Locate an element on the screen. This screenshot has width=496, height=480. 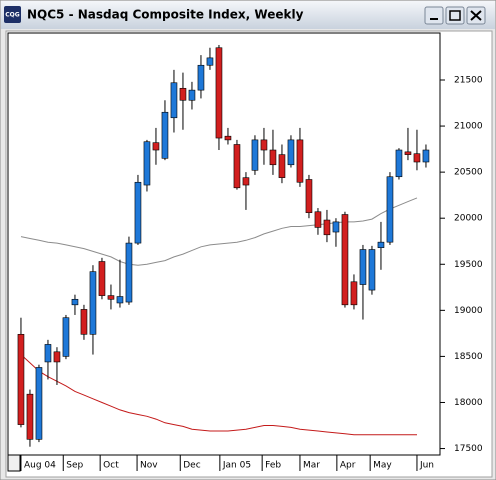
title-bar is located at coordinates (248, 15).